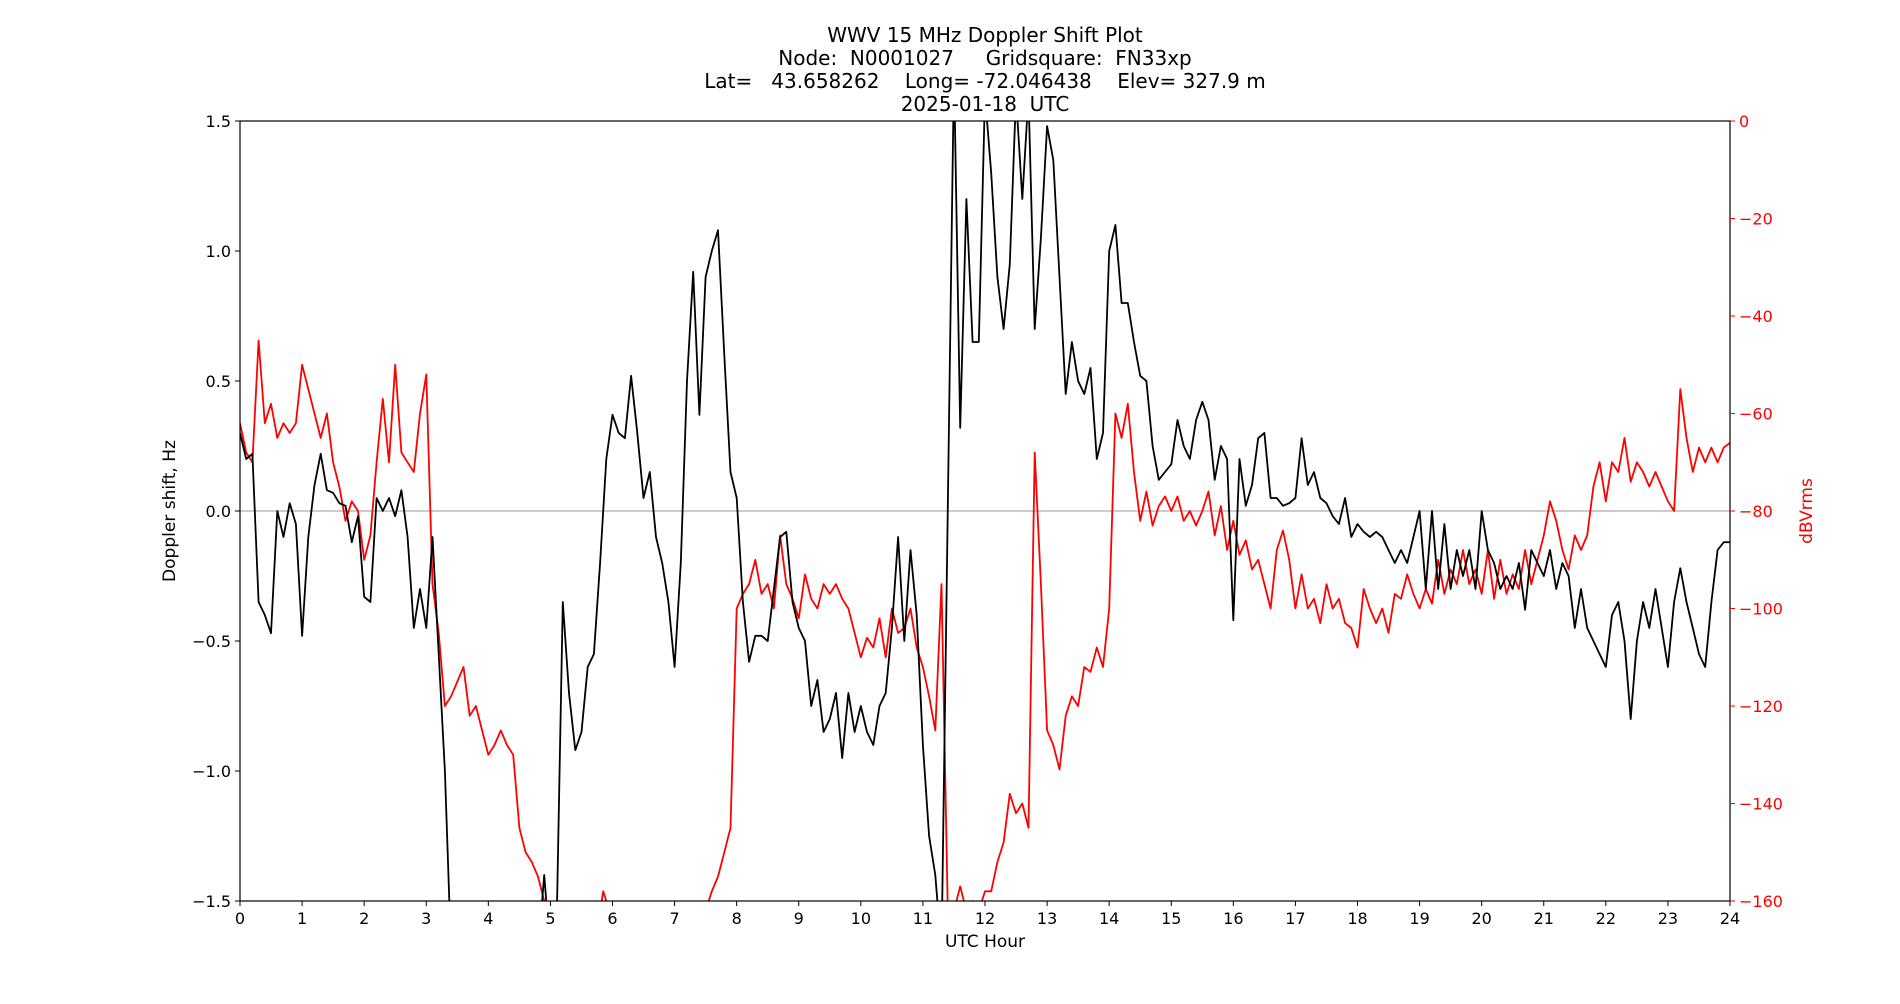 This screenshot has height=1004, width=1900. I want to click on x-tick-label: 12, so click(985, 918).